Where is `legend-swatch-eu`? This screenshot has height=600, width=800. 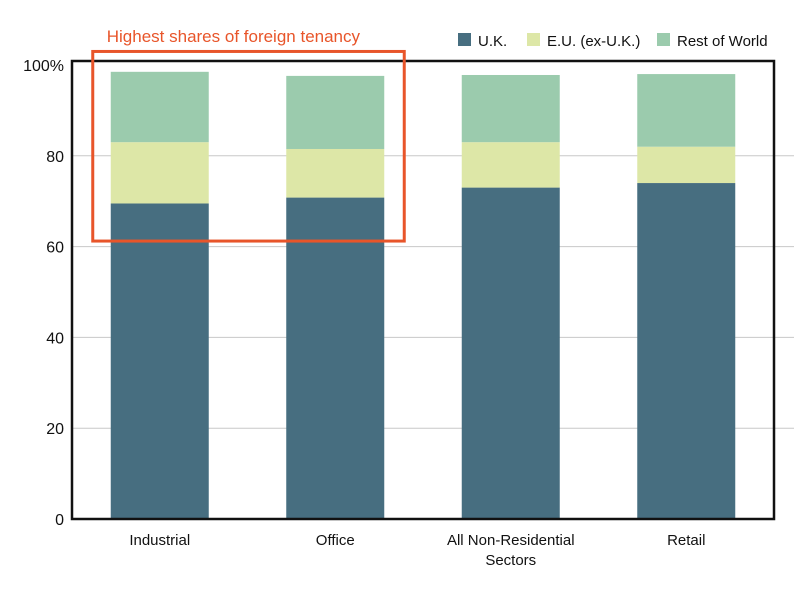 legend-swatch-eu is located at coordinates (533, 39).